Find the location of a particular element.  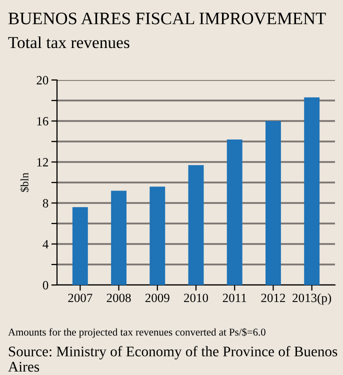

y-tick-label: 20 is located at coordinates (42, 80).